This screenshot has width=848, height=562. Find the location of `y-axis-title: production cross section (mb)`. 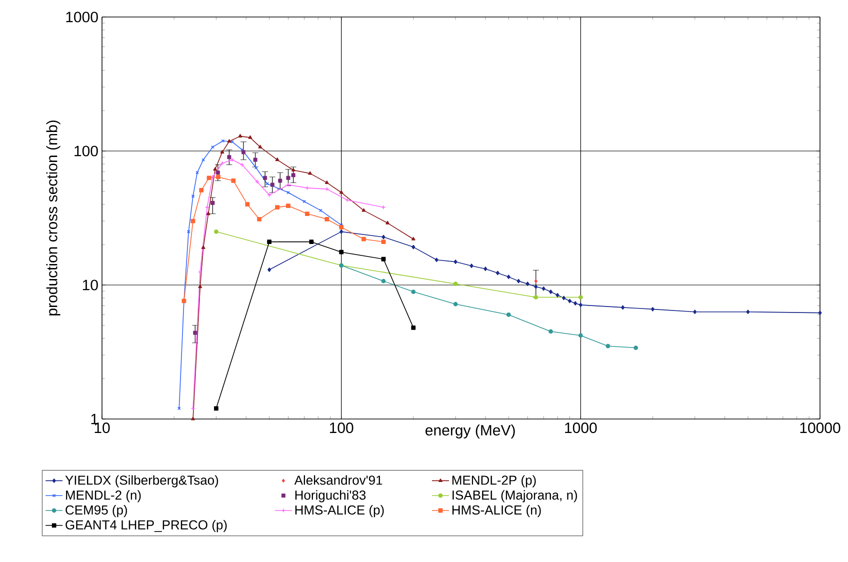

y-axis-title: production cross section (mb) is located at coordinates (53, 218).